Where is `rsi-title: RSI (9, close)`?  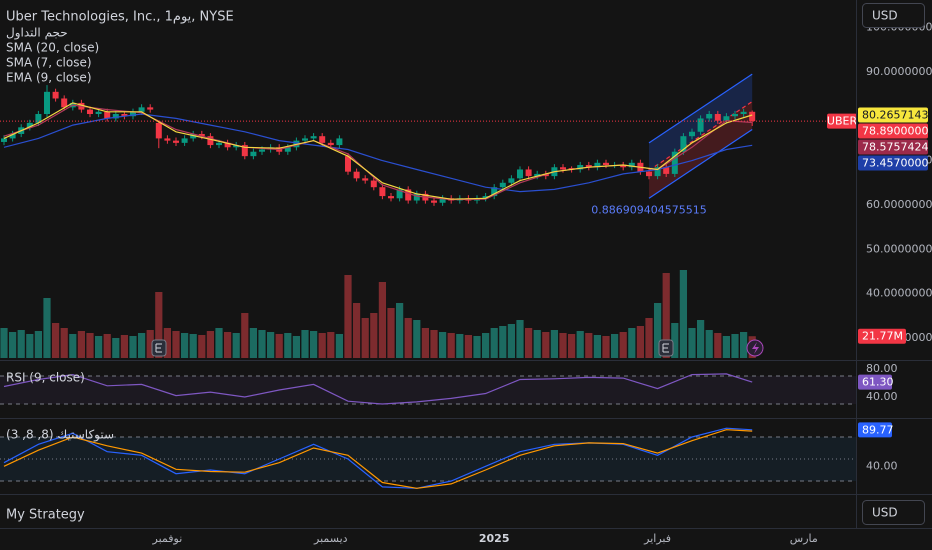
rsi-title: RSI (9, close) is located at coordinates (45, 378).